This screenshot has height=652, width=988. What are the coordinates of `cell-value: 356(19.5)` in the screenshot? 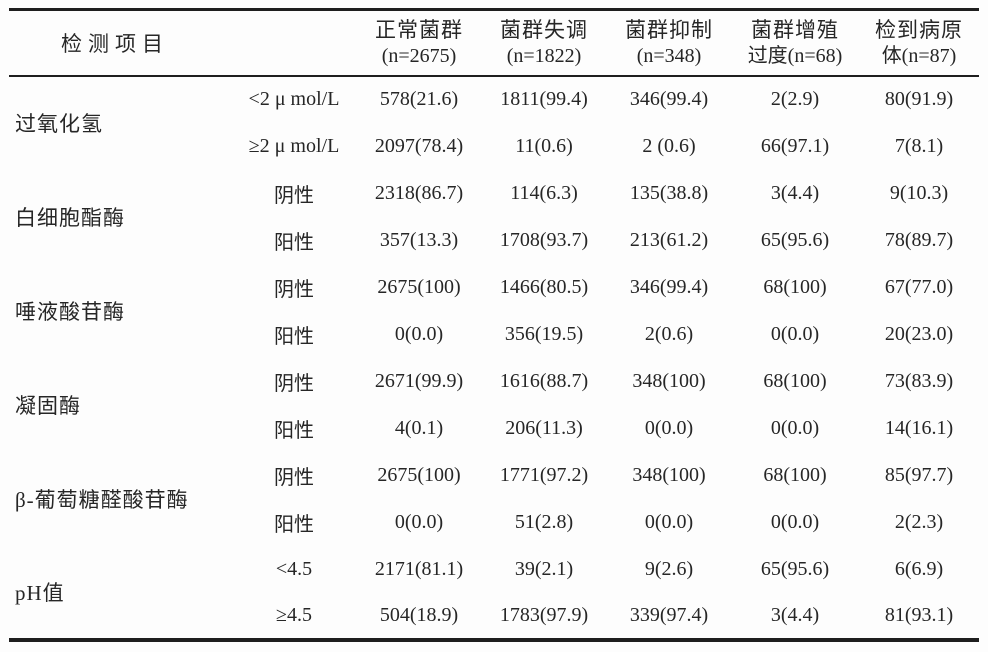 It's located at (544, 333).